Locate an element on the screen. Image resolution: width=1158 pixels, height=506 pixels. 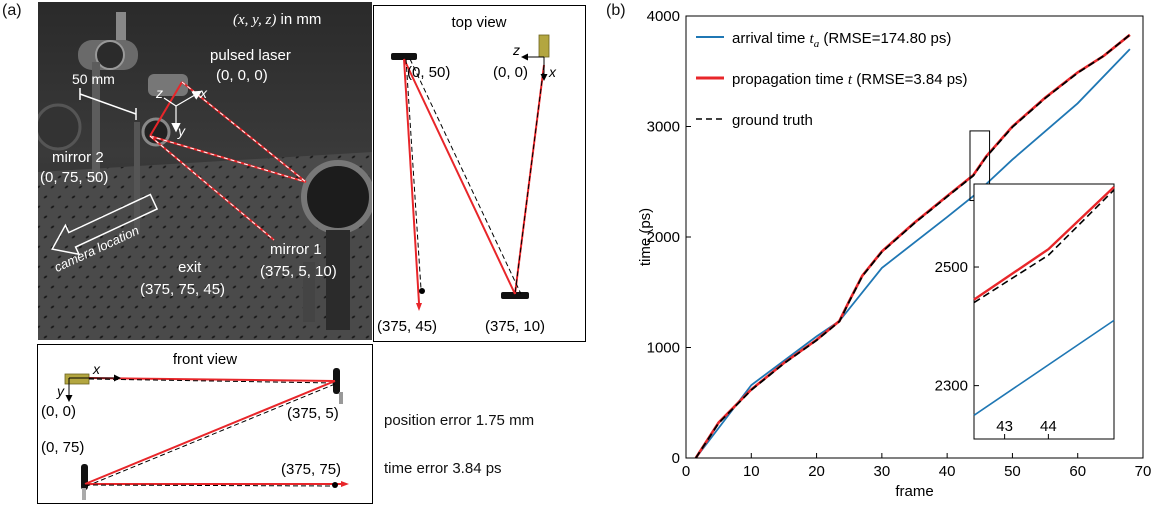
x-tick-label: 10 is located at coordinates (751, 471).